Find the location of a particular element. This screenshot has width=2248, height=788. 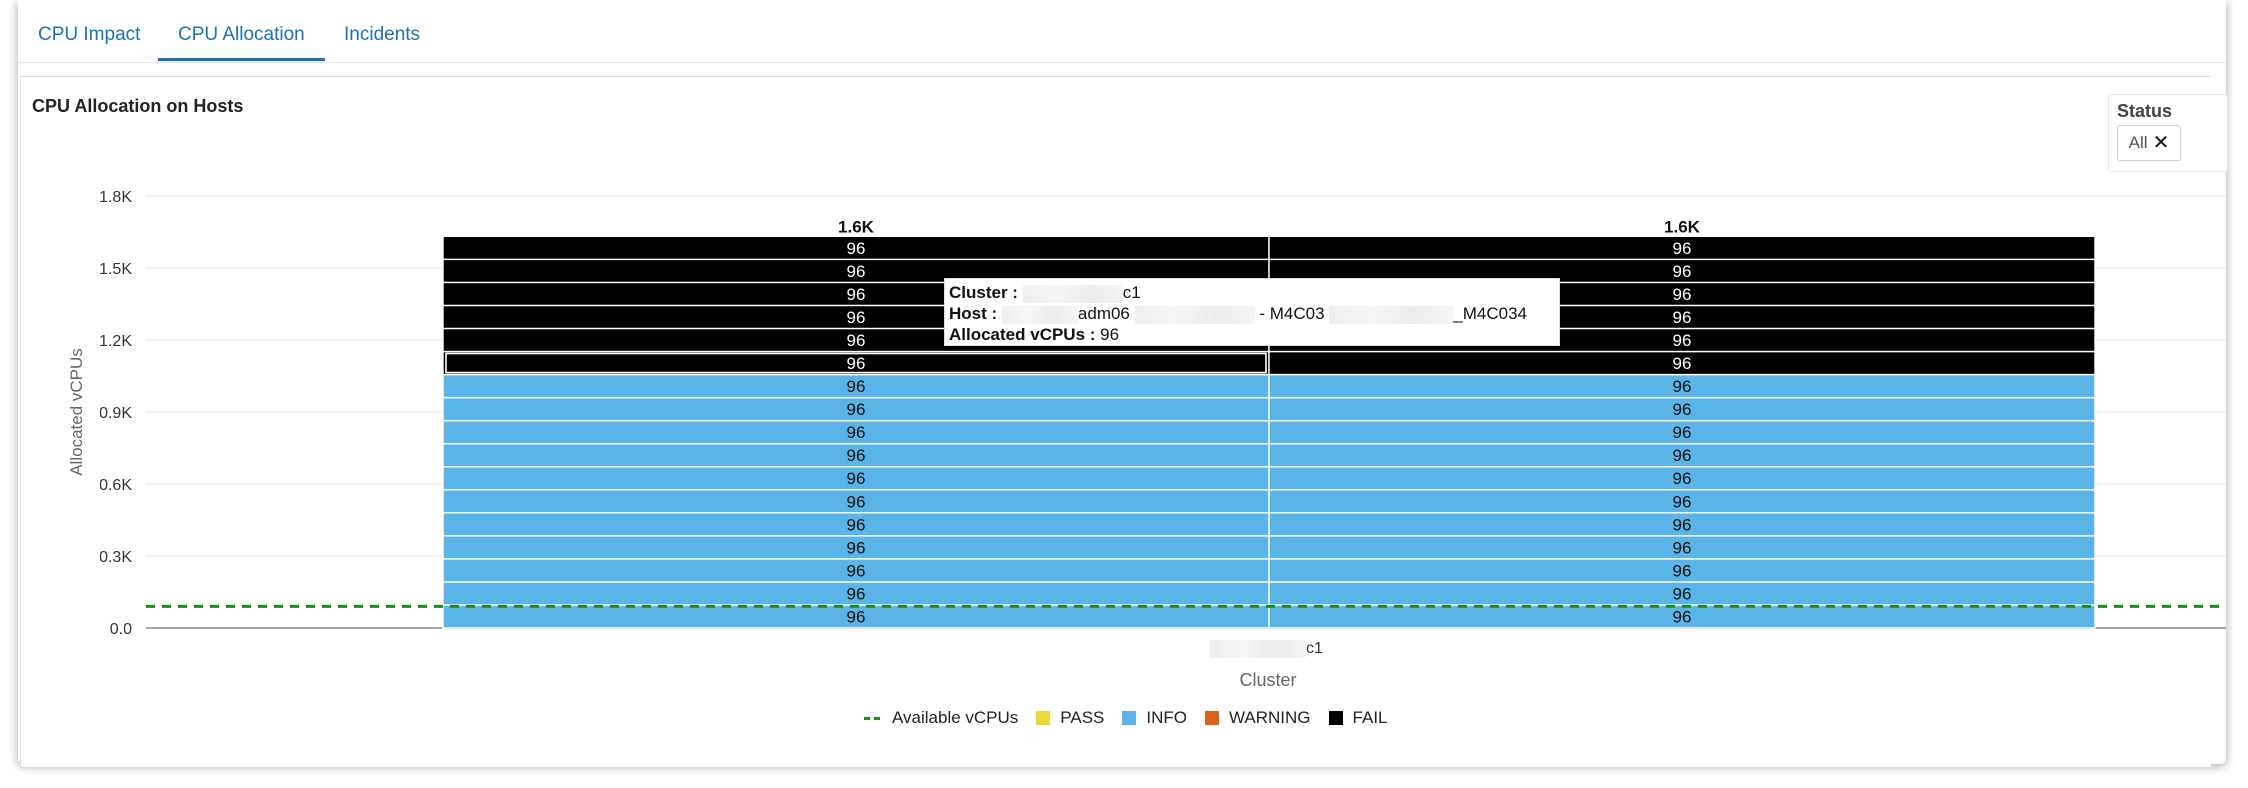

tab-cpu-impact: CPU Impact is located at coordinates (89, 34).